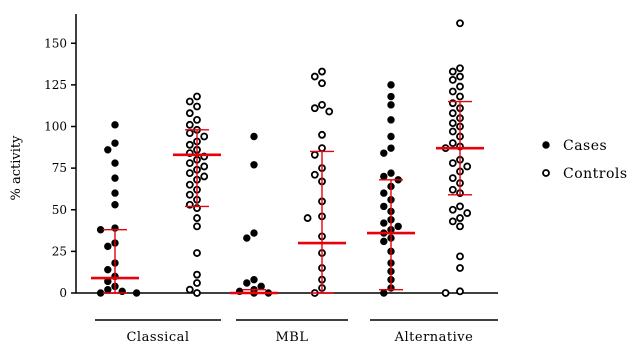 Image resolution: width=633 pixels, height=347 pixels. Describe the element at coordinates (434, 337) in the screenshot. I see `group-label: Alternative` at that location.